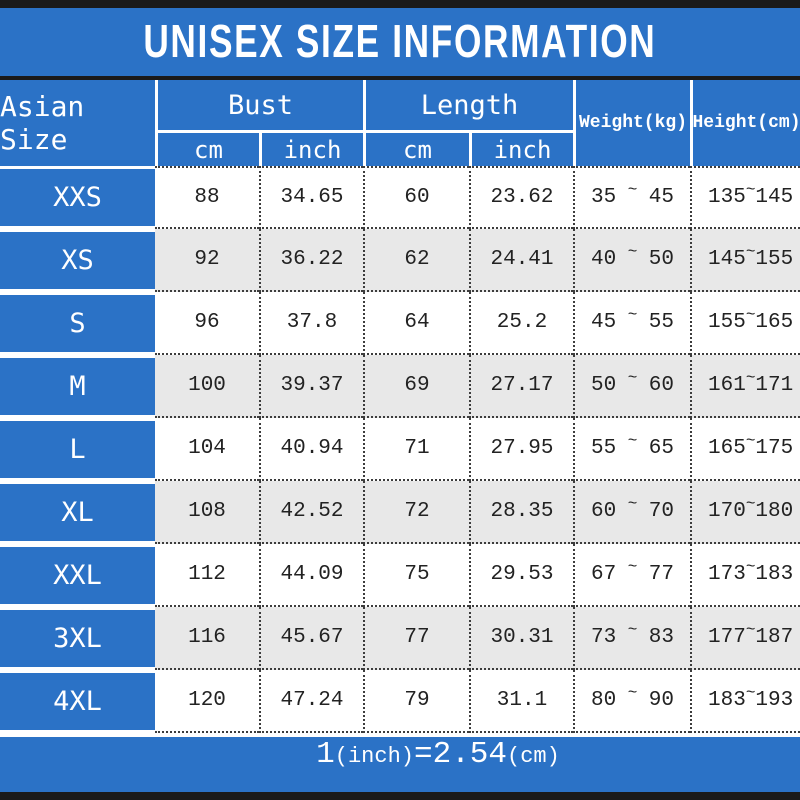  I want to click on cell-bust-inch: 37.8, so click(311, 323).